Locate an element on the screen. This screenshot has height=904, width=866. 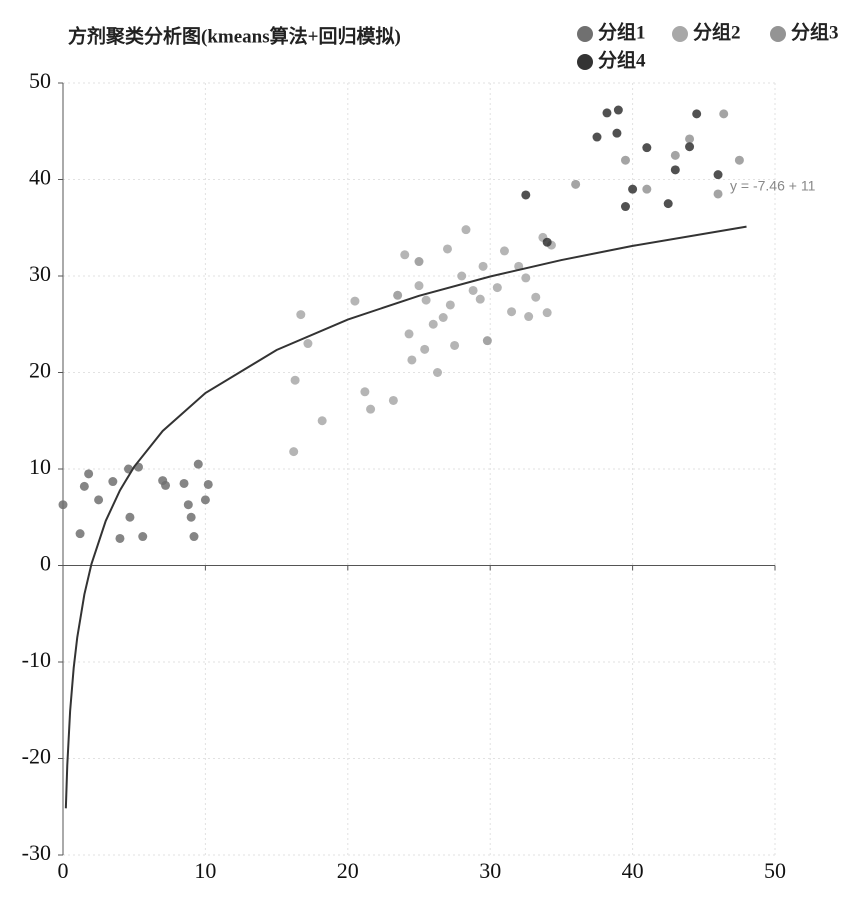
y-tick-label: 30 is located at coordinates (40, 273).